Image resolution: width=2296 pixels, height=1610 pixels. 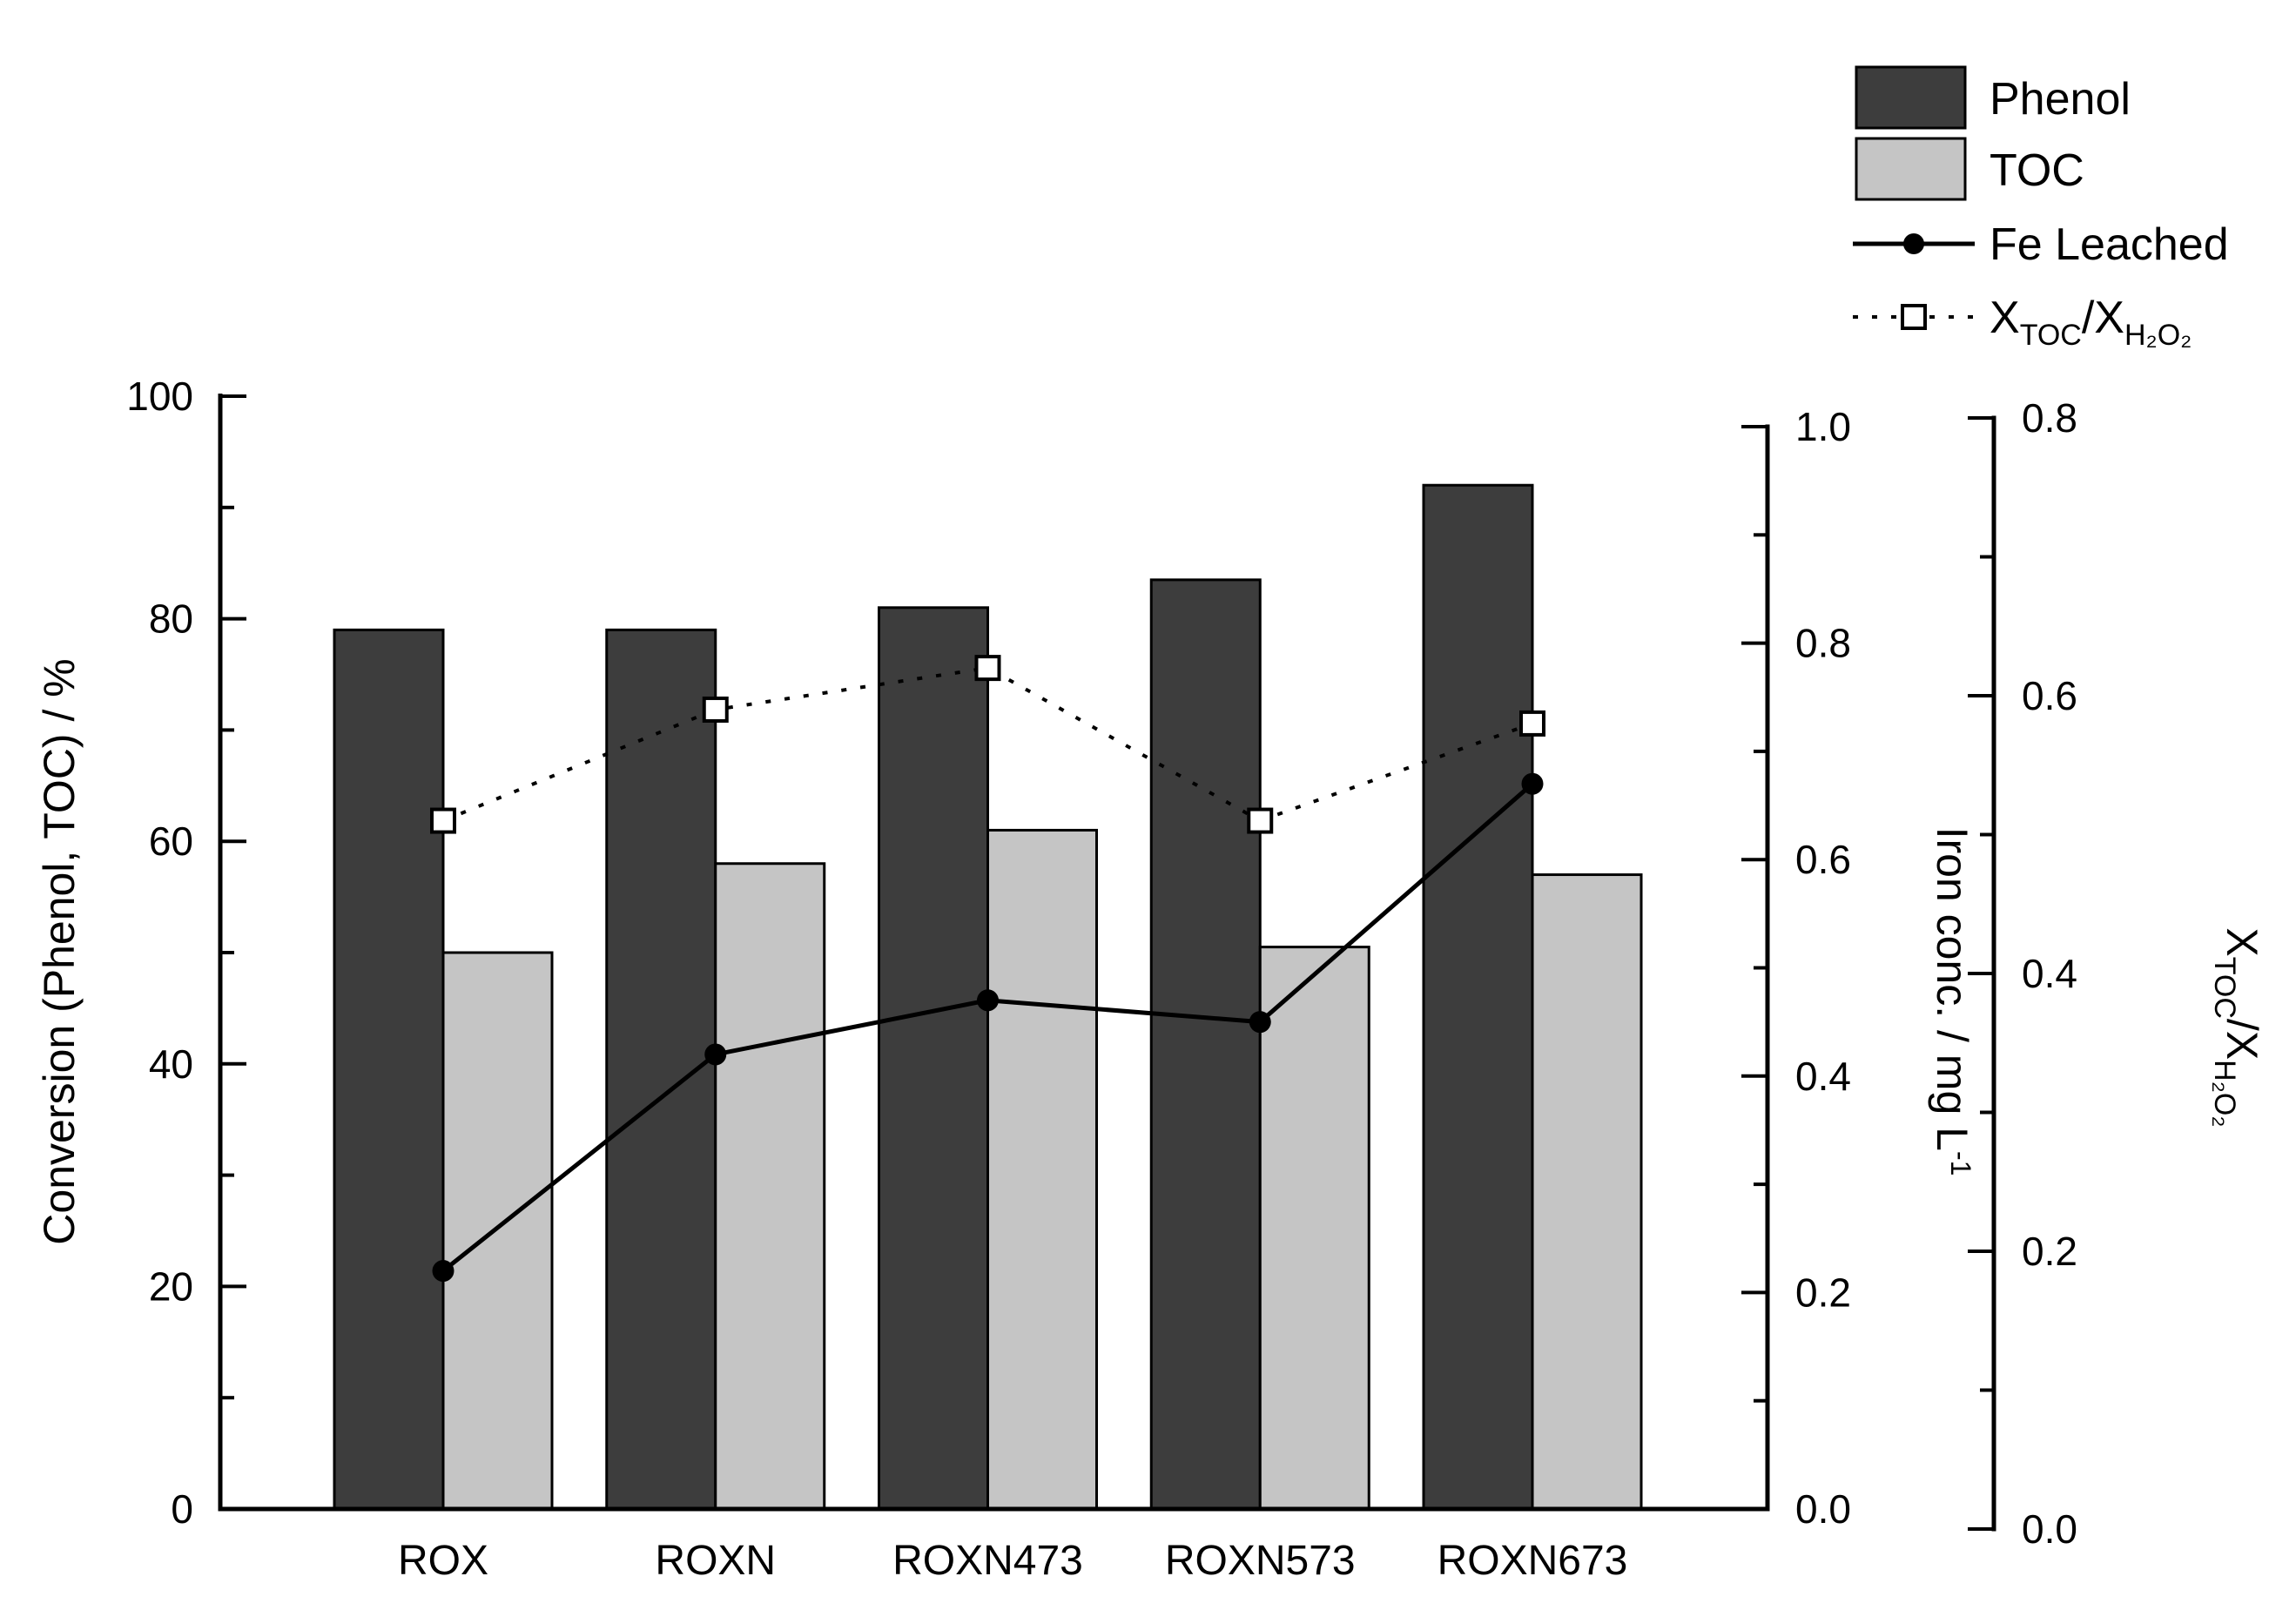 I want to click on category-label-ROX: ROX, so click(x=443, y=1561).